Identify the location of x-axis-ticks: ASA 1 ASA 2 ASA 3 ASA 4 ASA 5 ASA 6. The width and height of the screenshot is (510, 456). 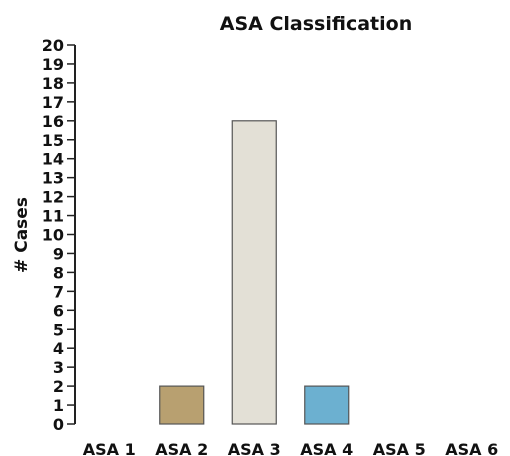
(291, 448).